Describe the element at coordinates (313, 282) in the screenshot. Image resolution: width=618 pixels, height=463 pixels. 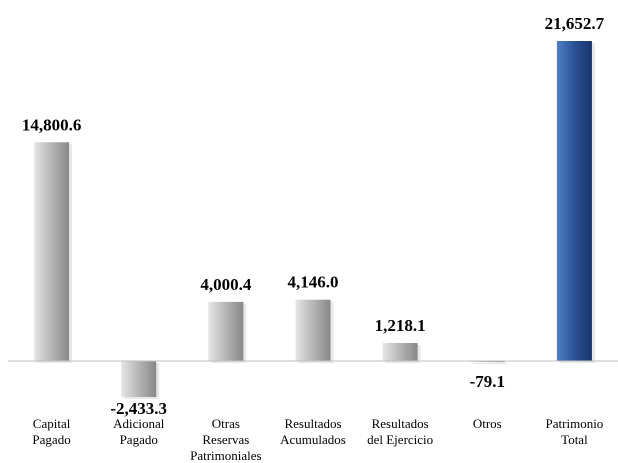
I see `value-label-3: 4,146.0` at that location.